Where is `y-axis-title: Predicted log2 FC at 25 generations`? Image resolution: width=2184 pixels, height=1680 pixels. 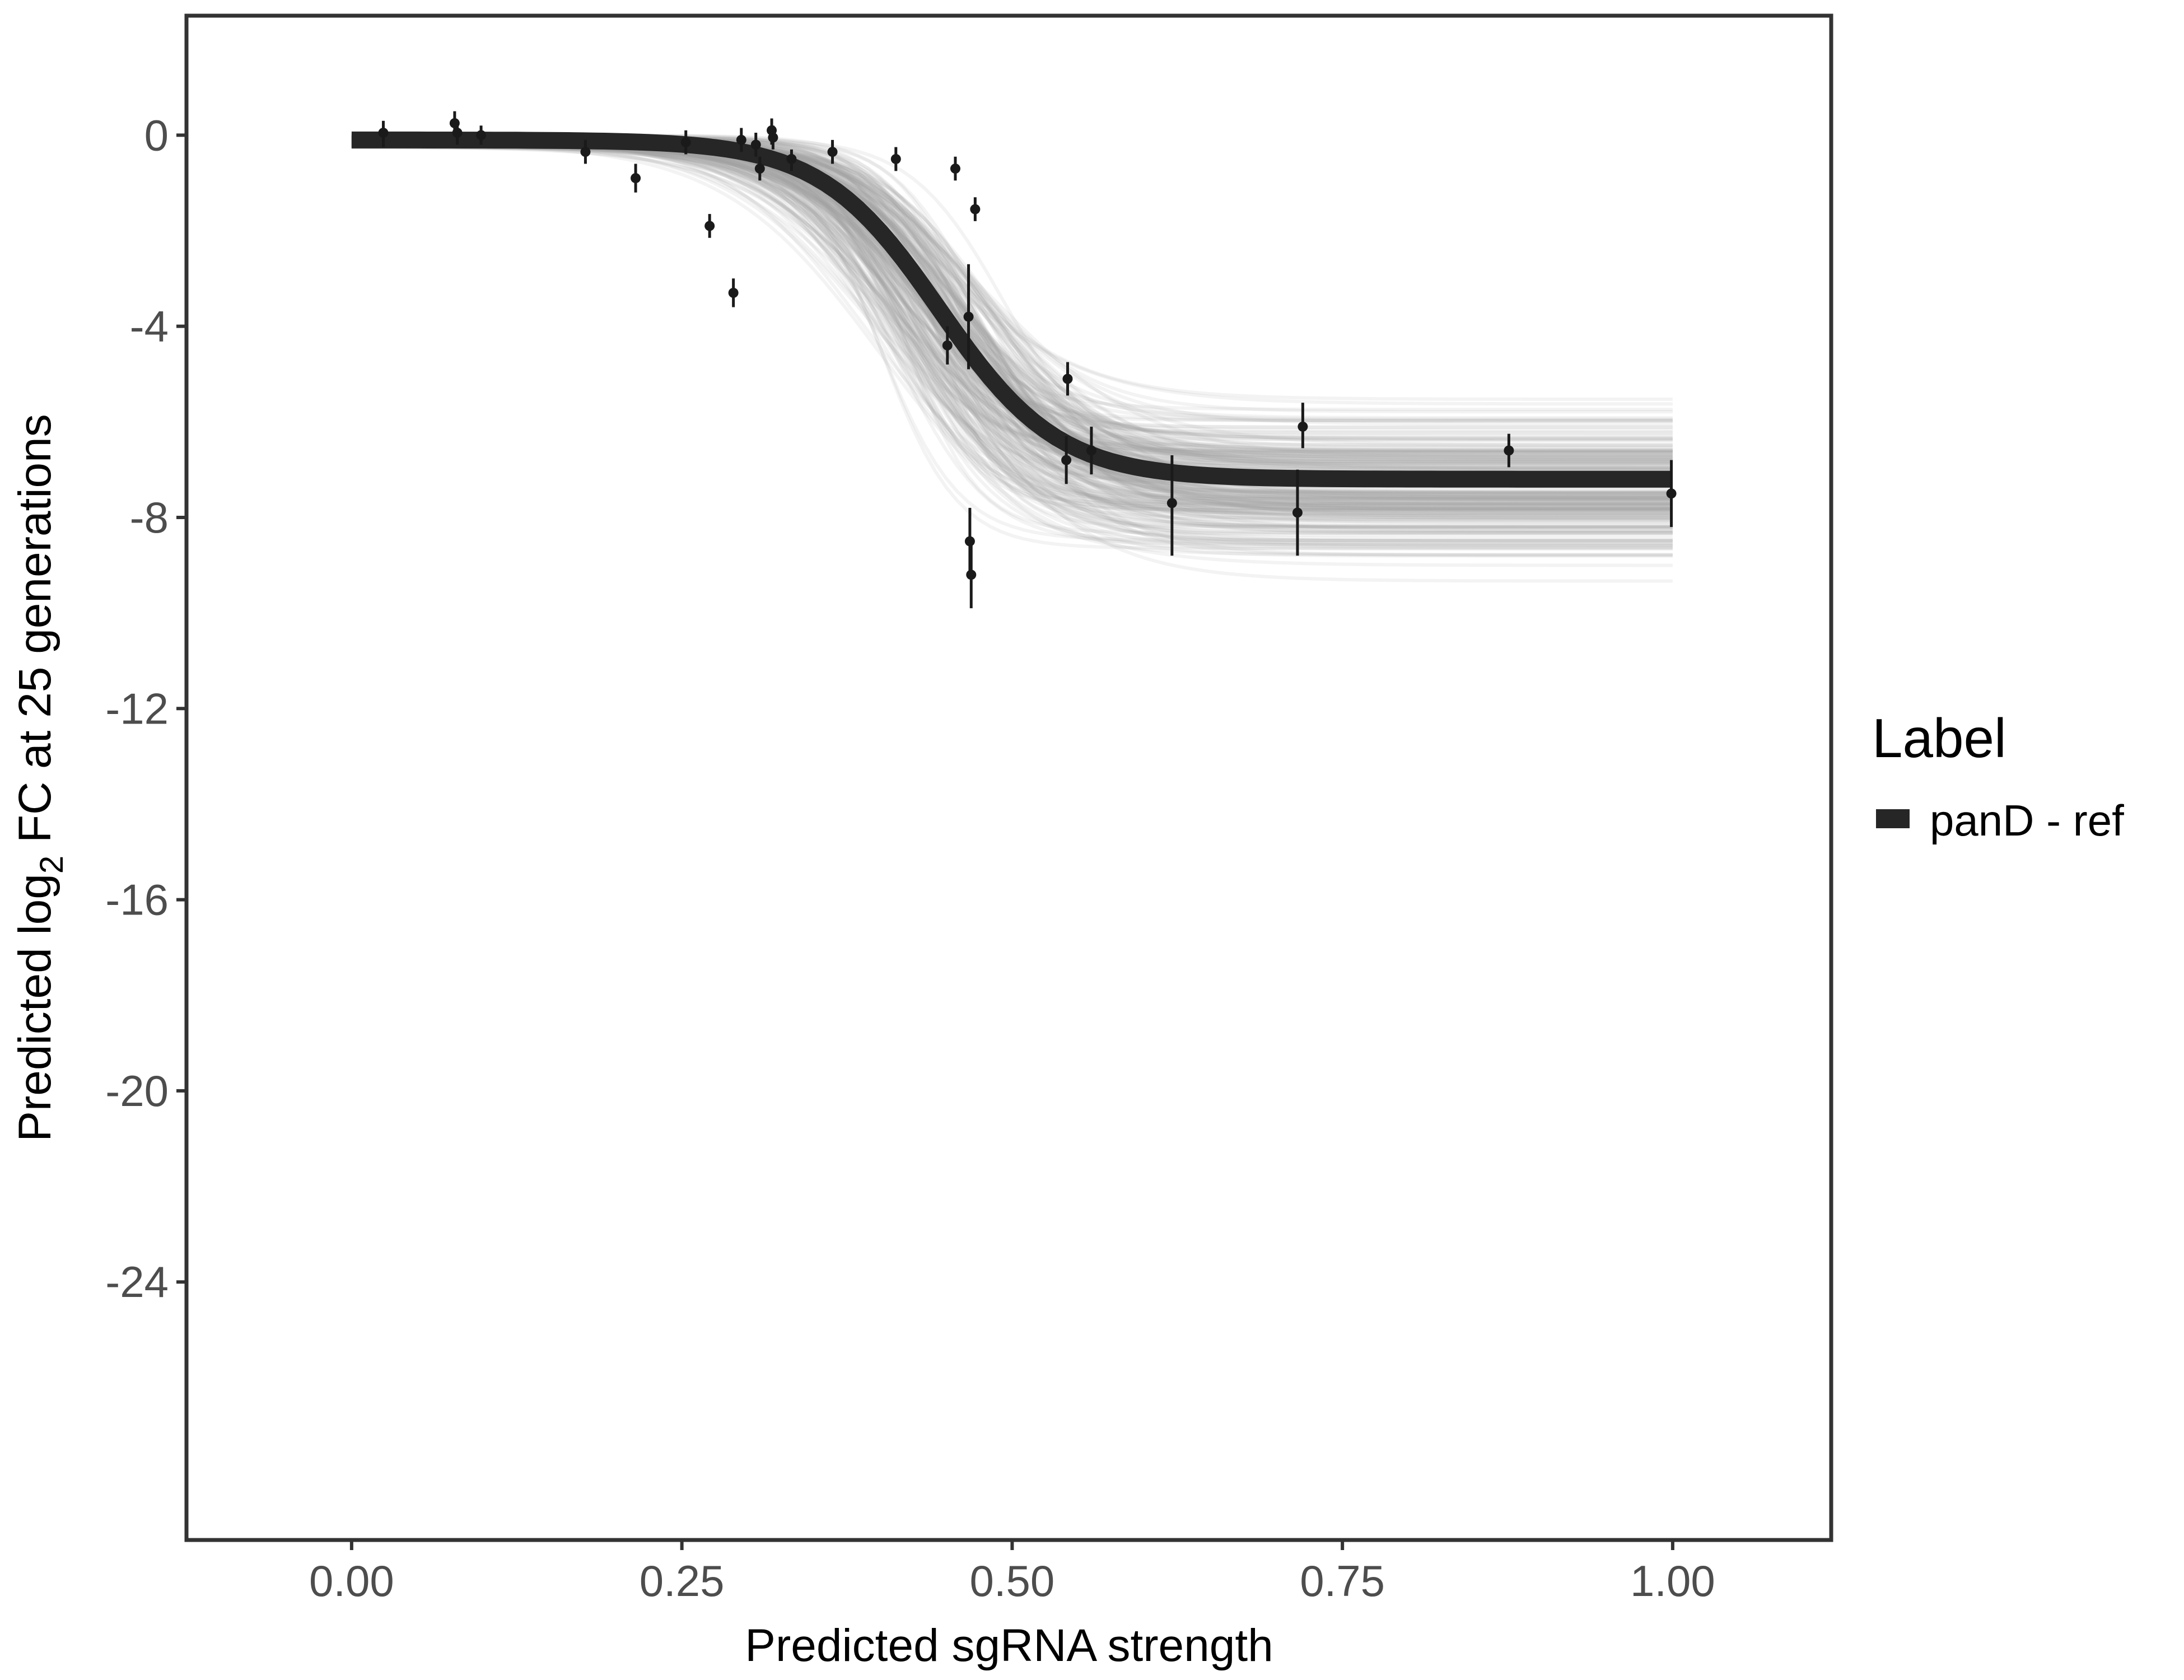
y-axis-title: Predicted log2 FC at 25 generations is located at coordinates (40, 777).